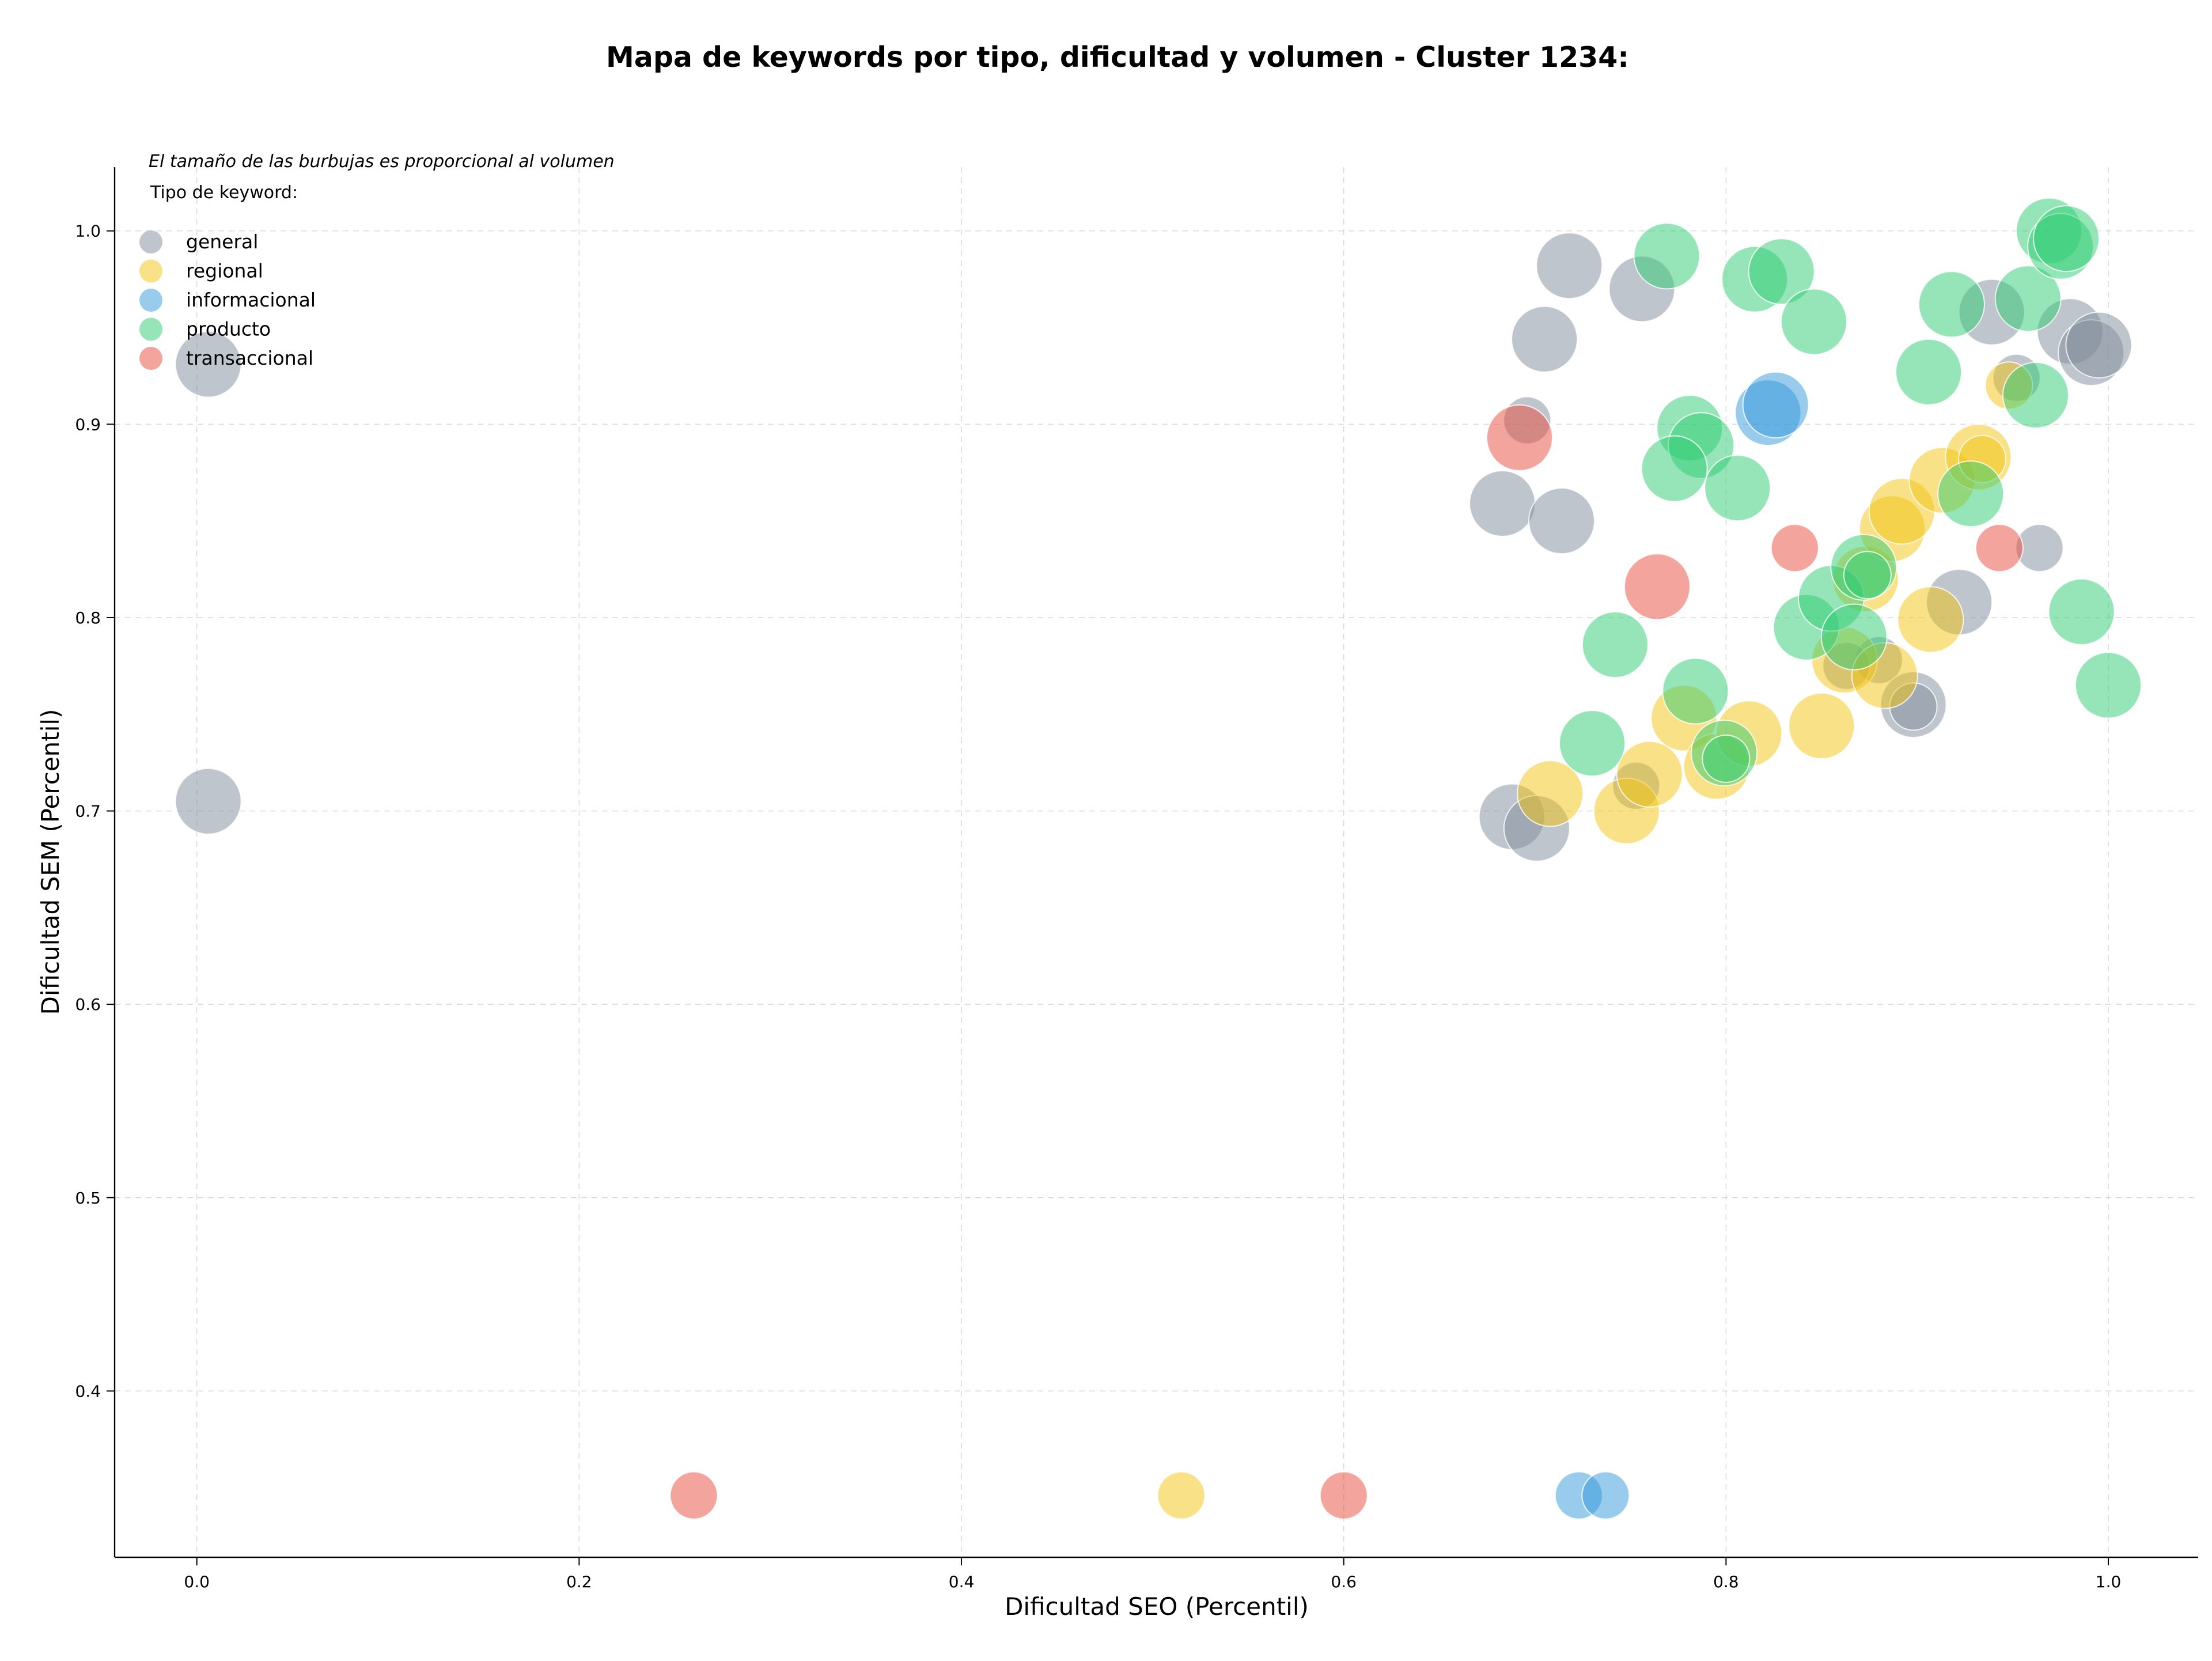 The width and height of the screenshot is (2212, 1661). What do you see at coordinates (88, 231) in the screenshot?
I see `y-tick-label: 1.0` at bounding box center [88, 231].